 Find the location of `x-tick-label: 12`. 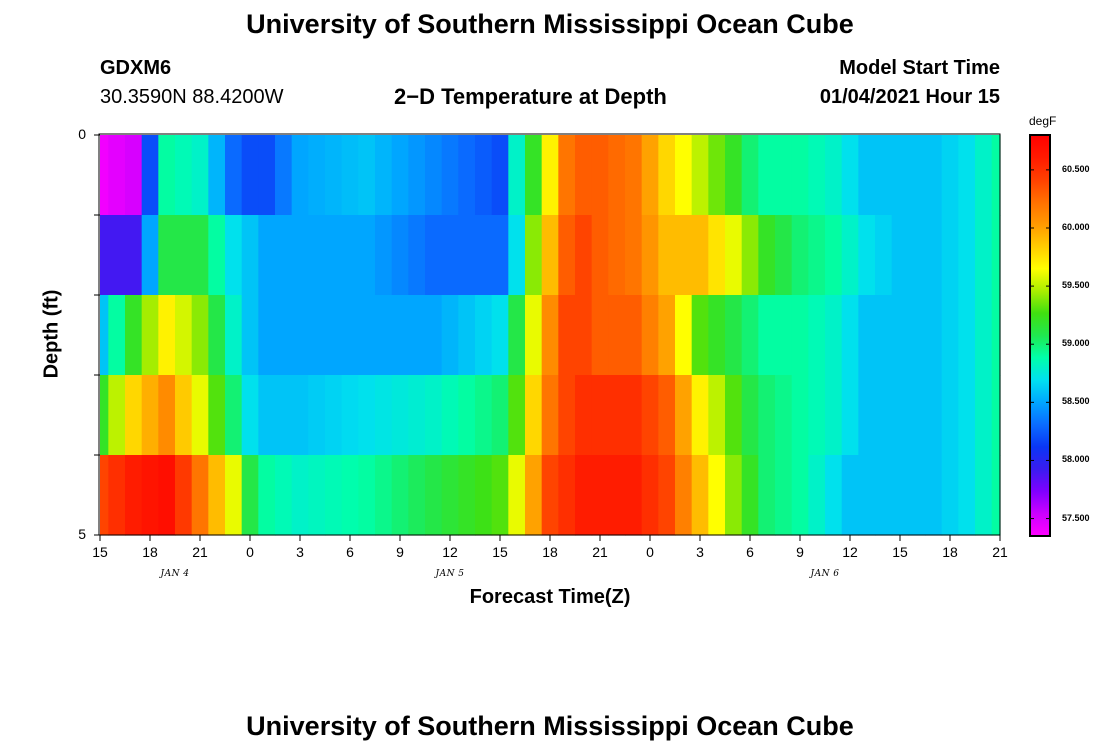

x-tick-label: 12 is located at coordinates (450, 552).